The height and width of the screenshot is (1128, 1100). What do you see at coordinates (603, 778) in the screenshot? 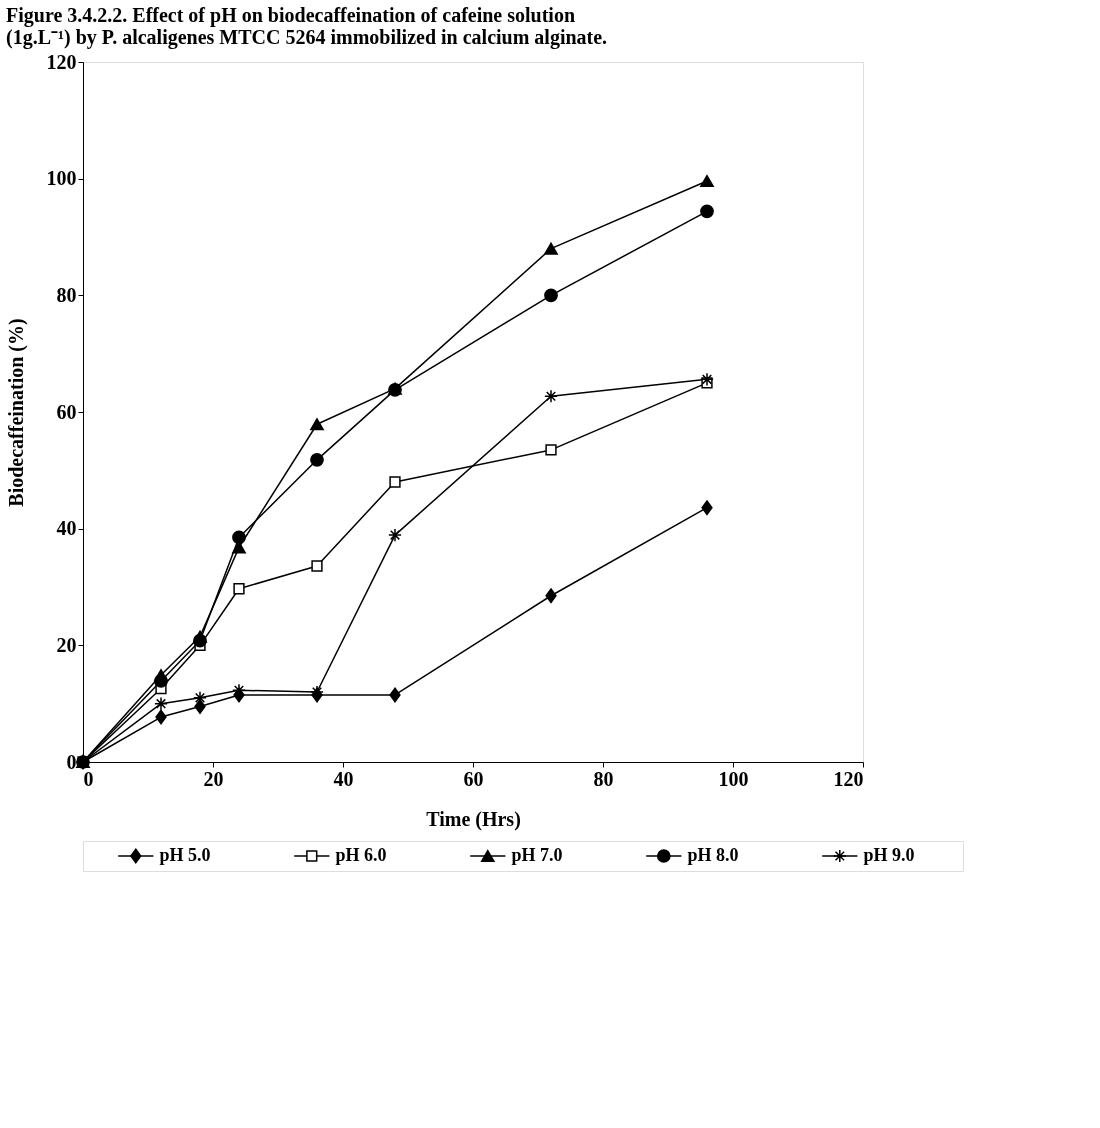
I see `x-tick-label: 80` at bounding box center [603, 778].